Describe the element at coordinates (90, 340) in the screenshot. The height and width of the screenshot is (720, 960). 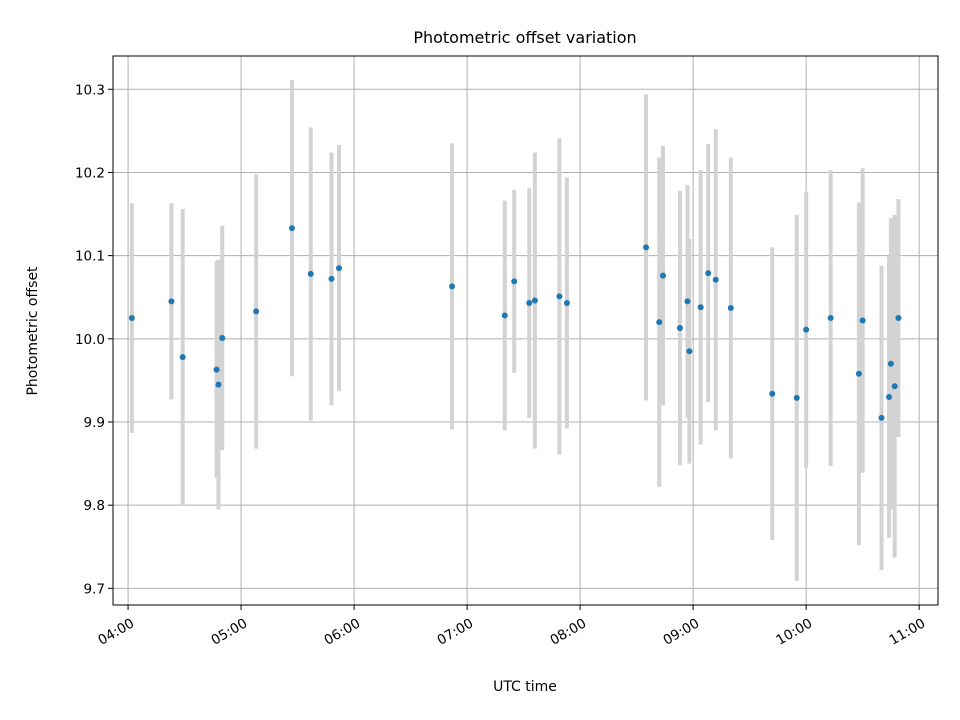
I see `y-tick-label: 10.0` at that location.